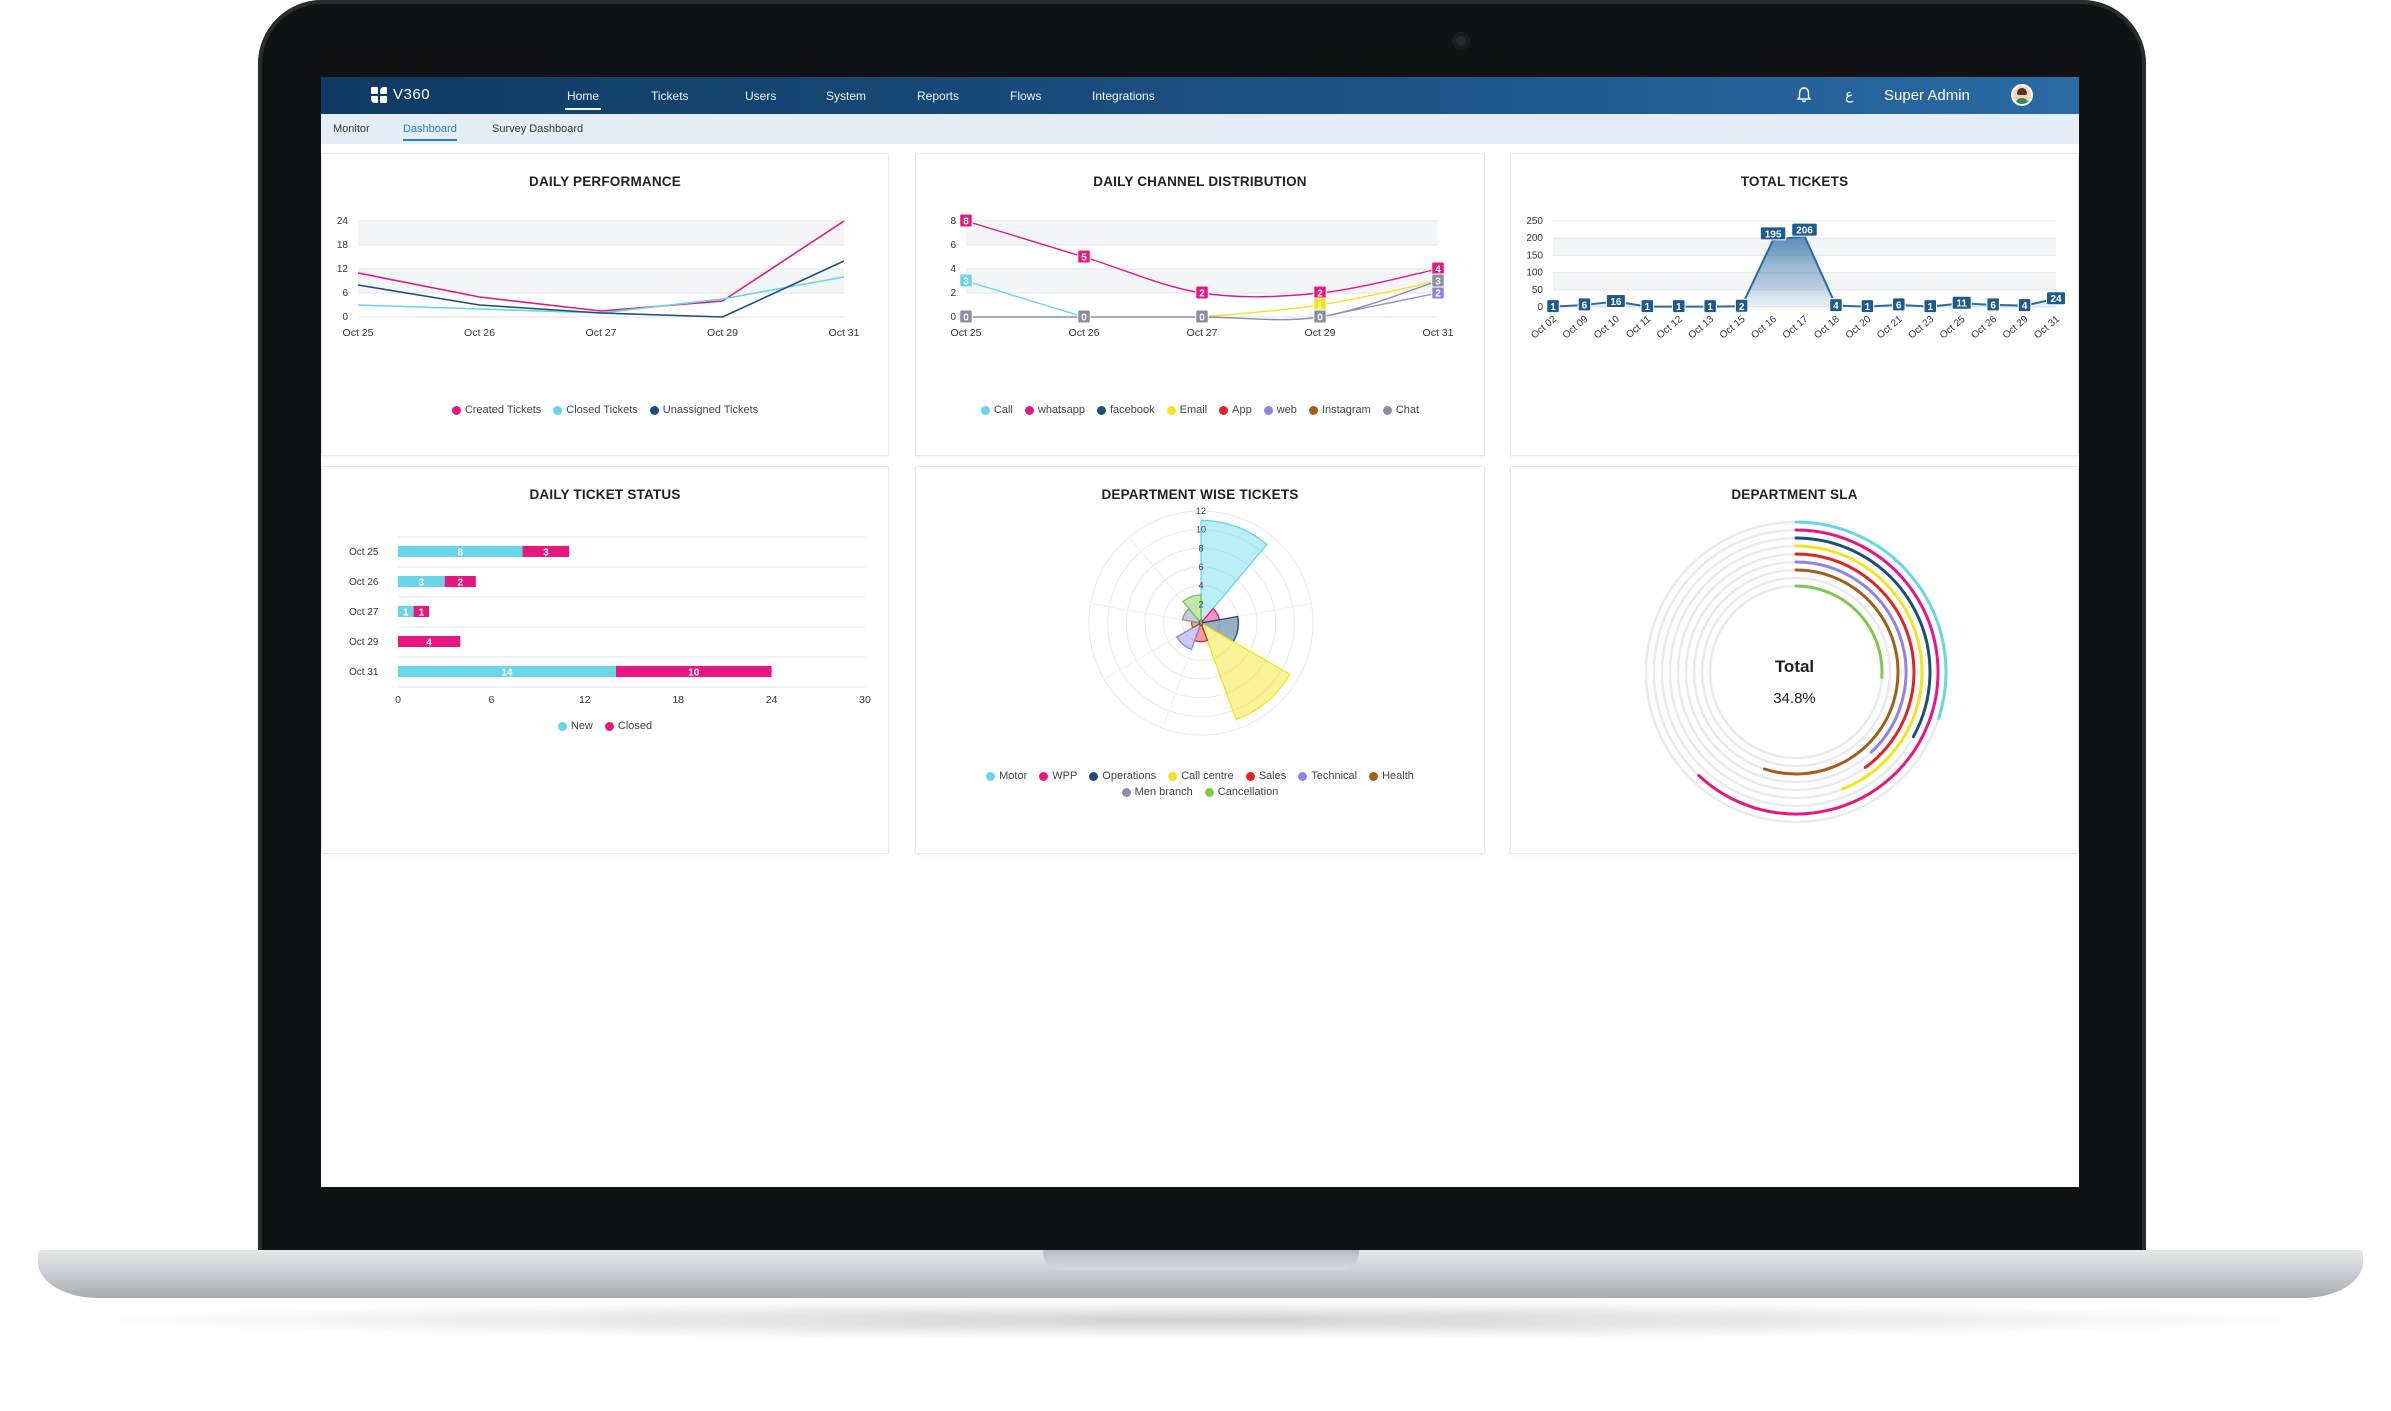 This screenshot has height=1411, width=2391. I want to click on total-point-label: 11, so click(1961, 304).